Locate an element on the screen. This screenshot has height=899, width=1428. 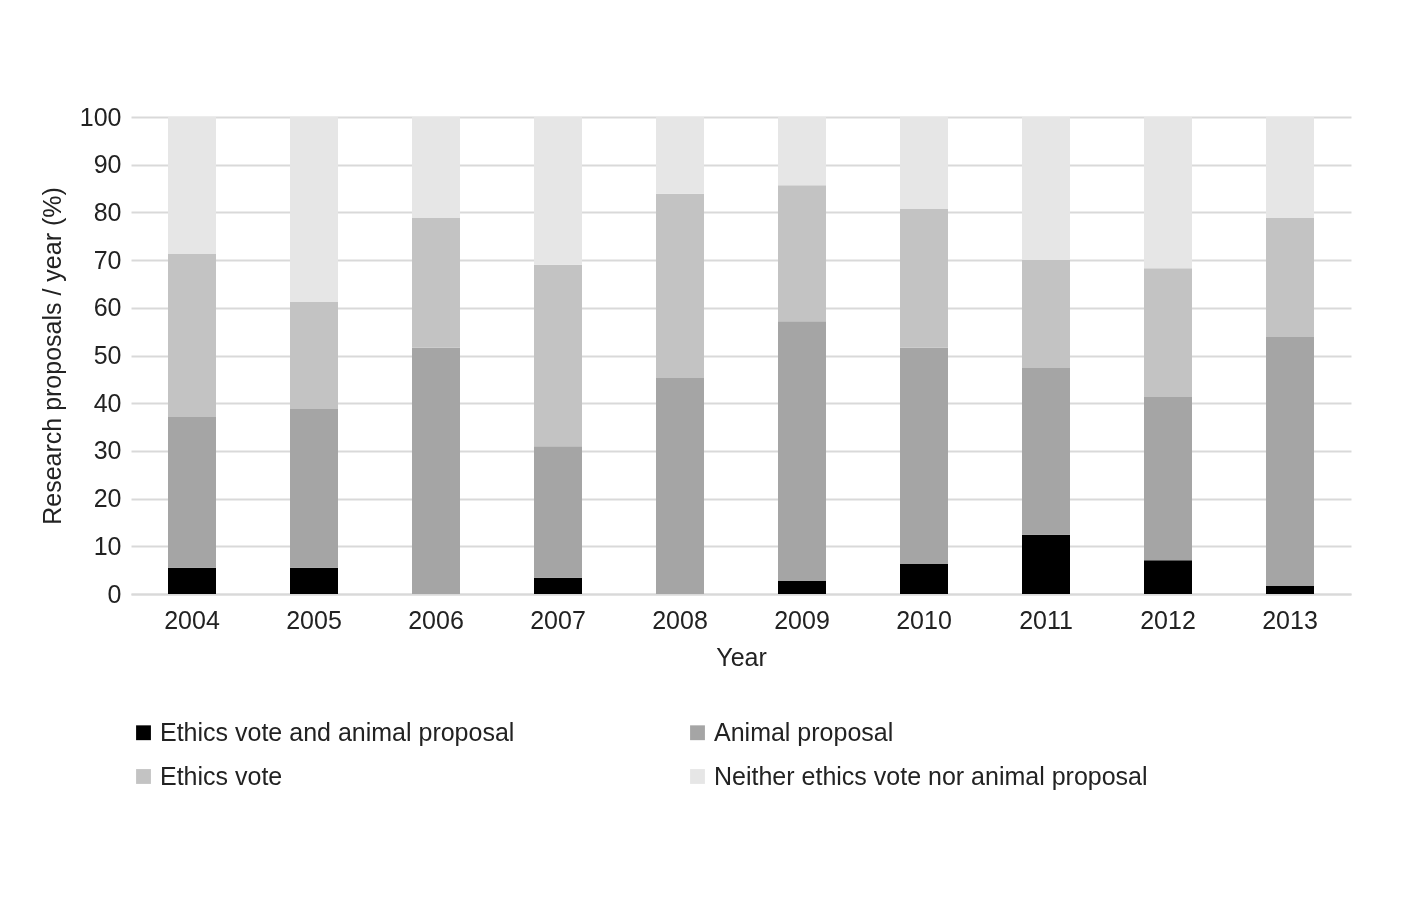
y-tick-label: 80 is located at coordinates (107, 211).